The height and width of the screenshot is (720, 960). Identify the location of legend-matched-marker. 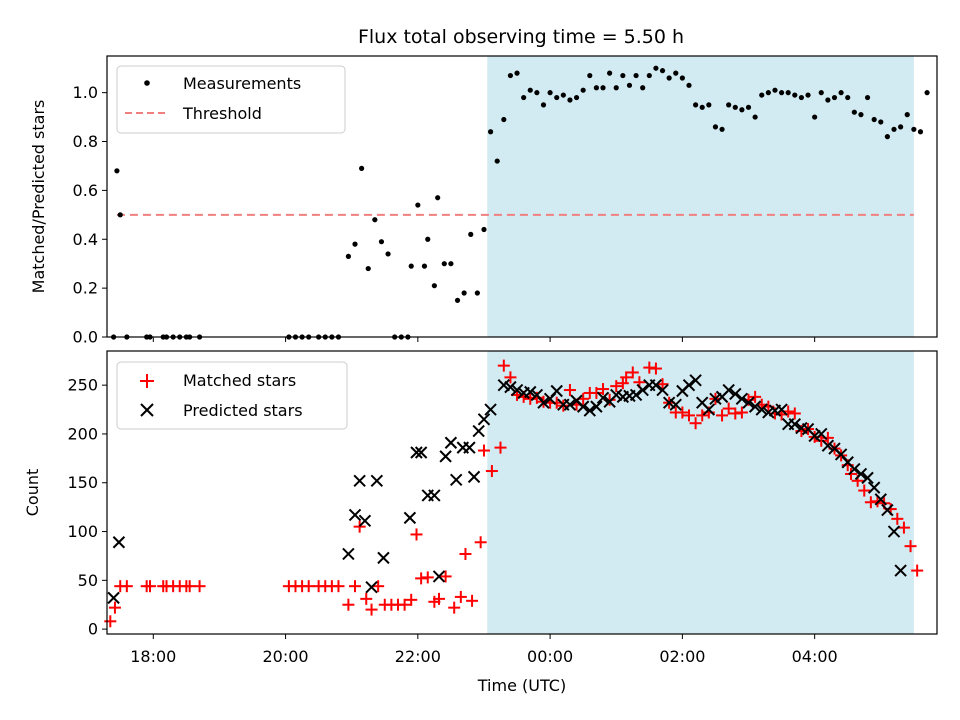
(147, 381).